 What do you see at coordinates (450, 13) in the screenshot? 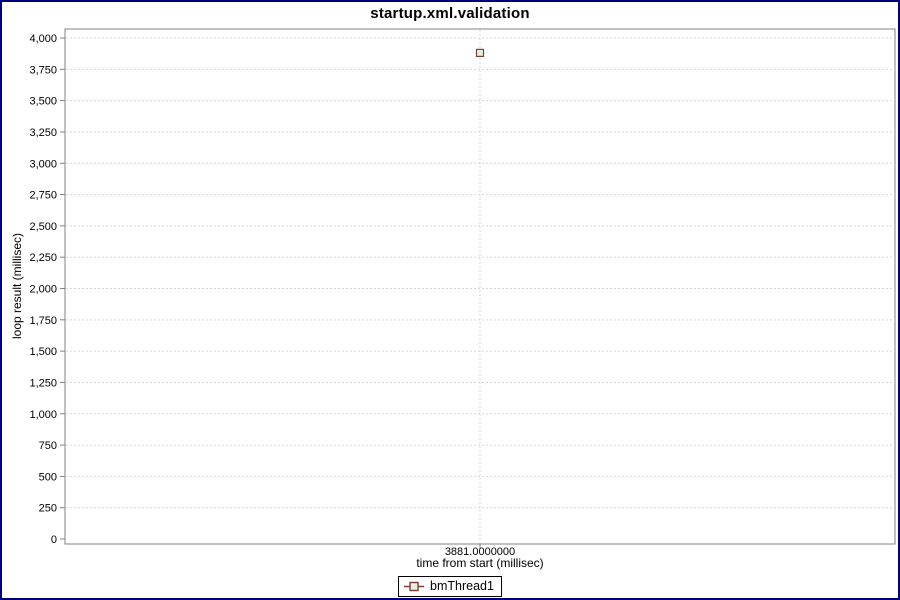
I see `chart-title: startup.xml.validation` at bounding box center [450, 13].